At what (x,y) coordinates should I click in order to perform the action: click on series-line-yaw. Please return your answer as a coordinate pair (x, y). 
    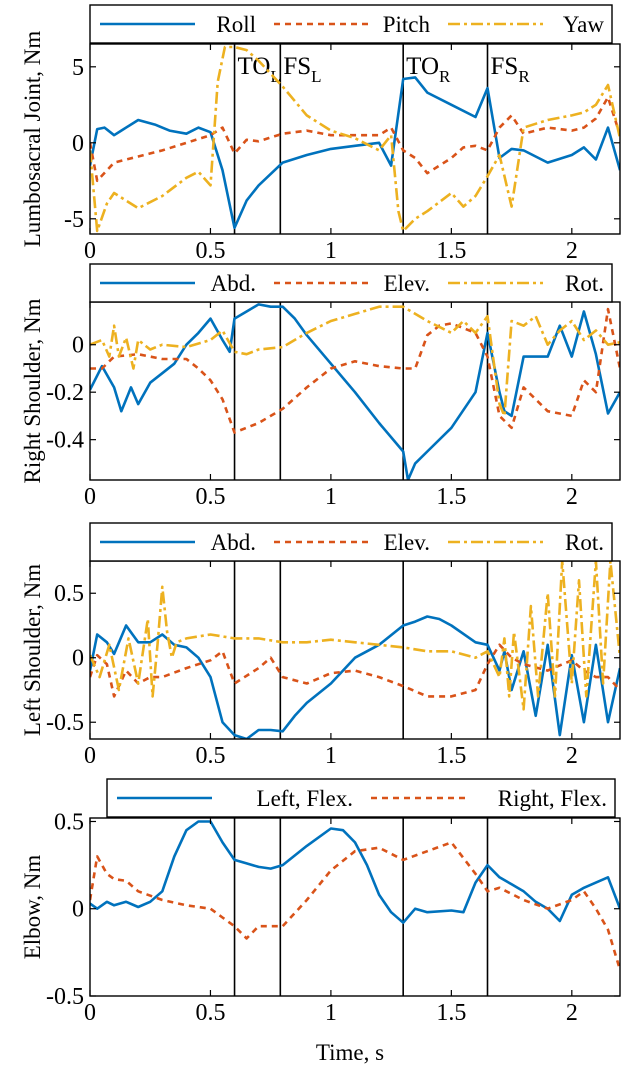
    Looking at the image, I should click on (355, 139).